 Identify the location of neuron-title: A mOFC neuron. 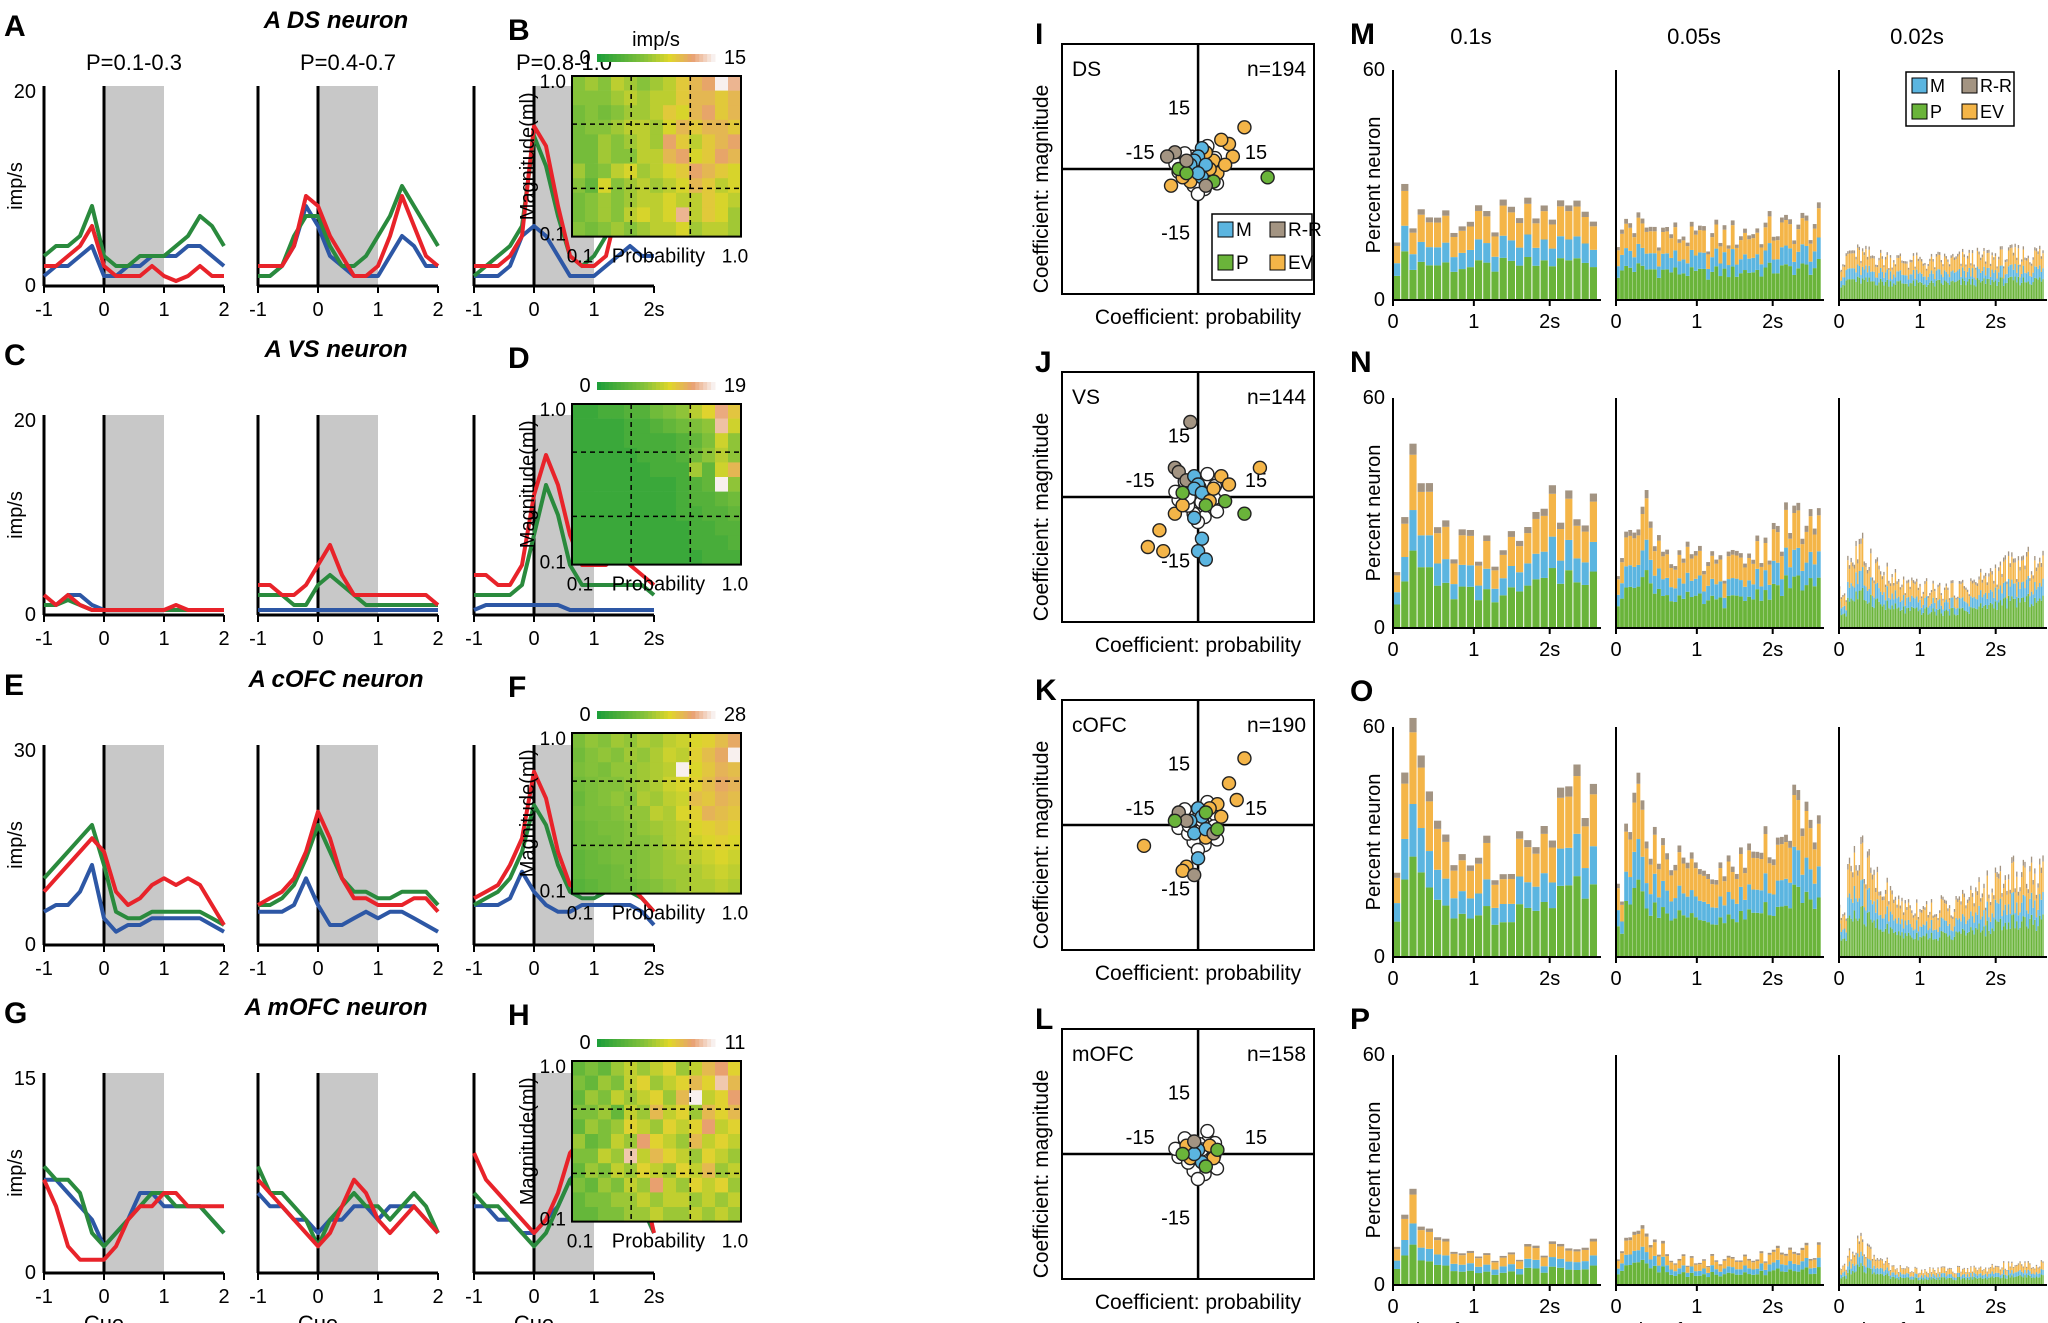
(335, 1007).